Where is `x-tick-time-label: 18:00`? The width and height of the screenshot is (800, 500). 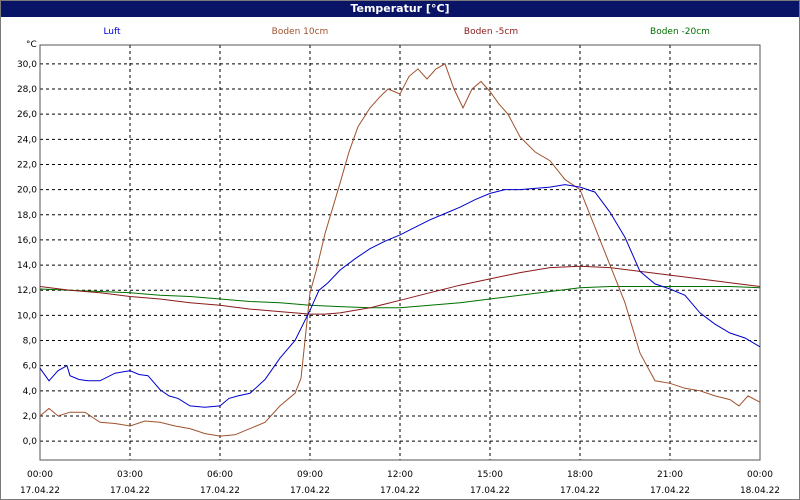
x-tick-time-label: 18:00 is located at coordinates (580, 475).